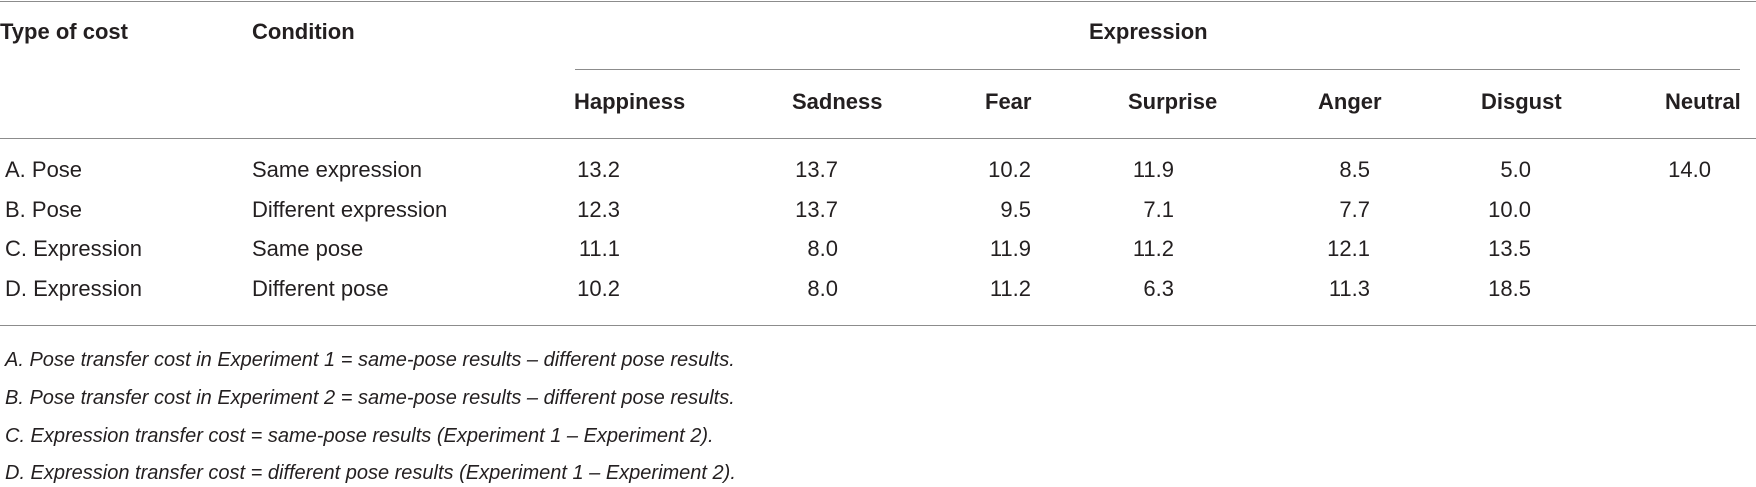 The height and width of the screenshot is (487, 1756). Describe the element at coordinates (1348, 248) in the screenshot. I see `cell-anger: 12.1` at that location.